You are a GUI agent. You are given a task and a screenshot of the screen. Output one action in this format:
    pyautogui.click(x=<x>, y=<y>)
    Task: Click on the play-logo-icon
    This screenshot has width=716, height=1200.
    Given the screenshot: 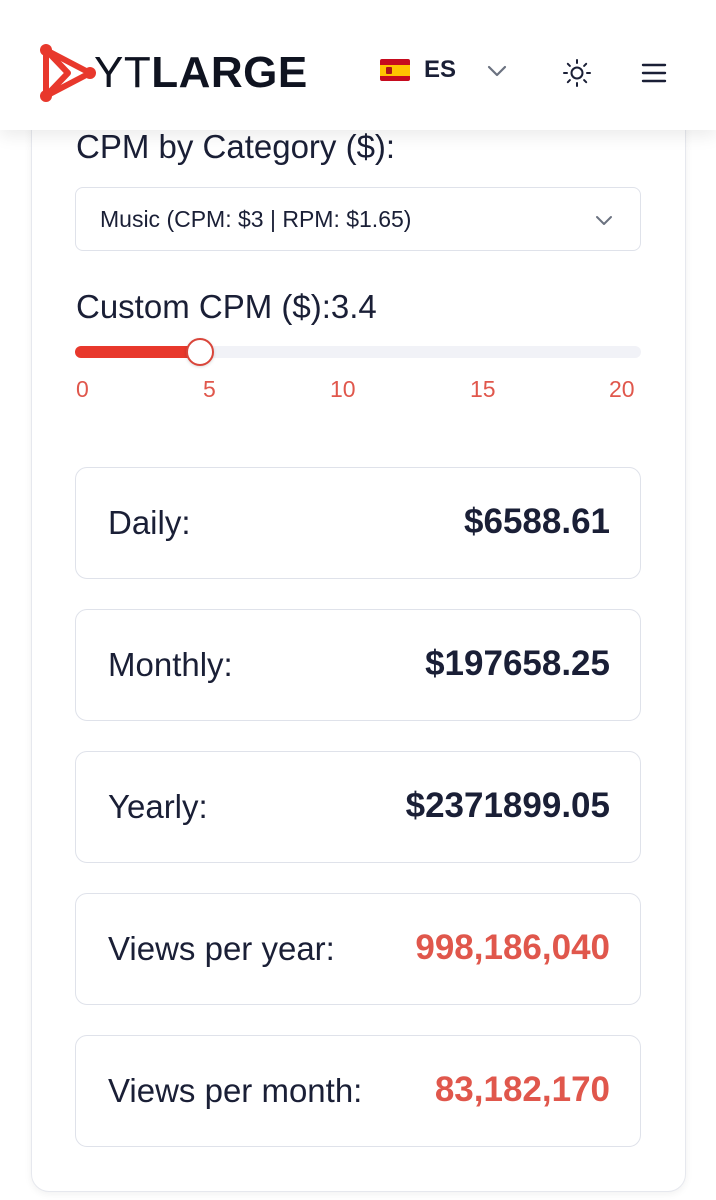 What is the action you would take?
    pyautogui.click(x=68, y=73)
    